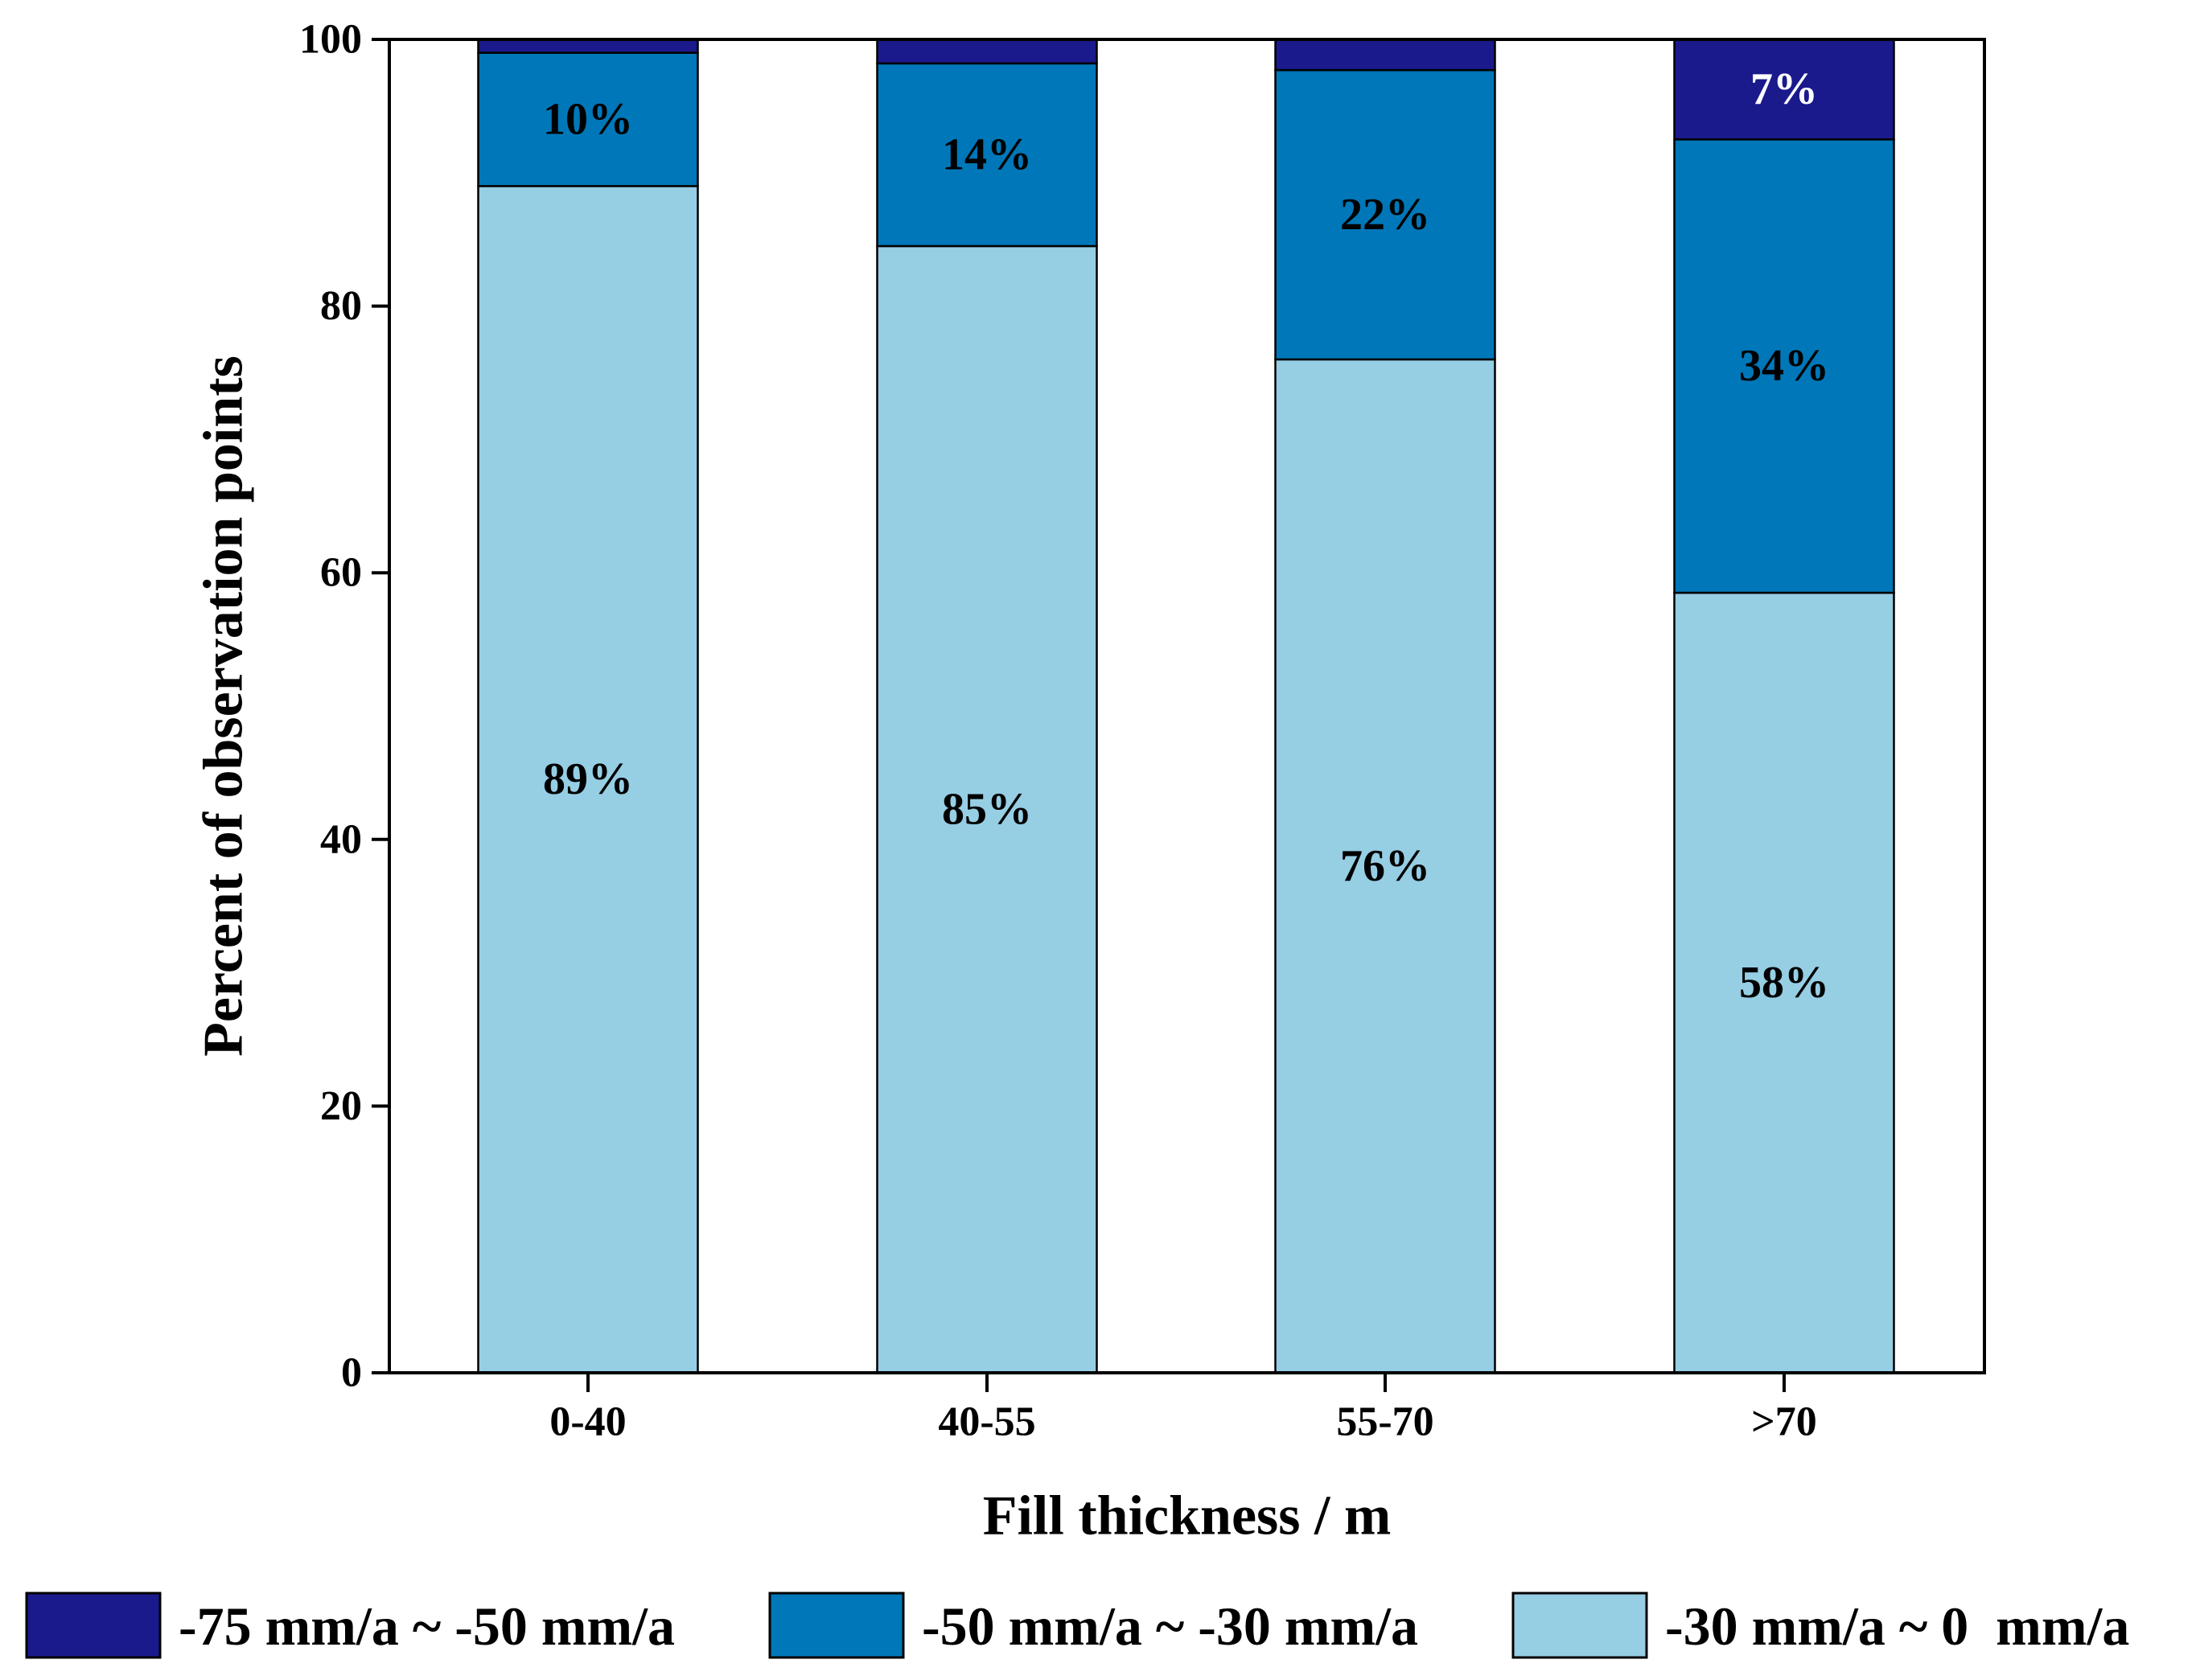  What do you see at coordinates (330, 40) in the screenshot?
I see `y-tick-label-100: 100` at bounding box center [330, 40].